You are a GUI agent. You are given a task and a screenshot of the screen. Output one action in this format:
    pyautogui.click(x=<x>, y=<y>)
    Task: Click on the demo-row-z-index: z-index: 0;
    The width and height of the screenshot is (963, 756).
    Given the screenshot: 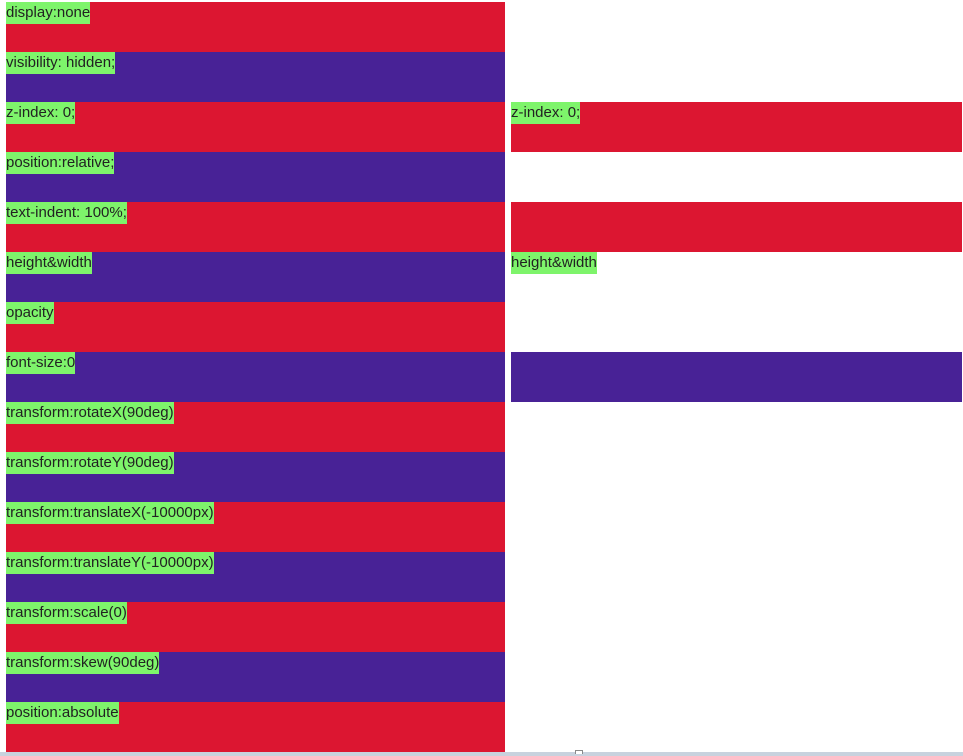 What is the action you would take?
    pyautogui.click(x=255, y=127)
    